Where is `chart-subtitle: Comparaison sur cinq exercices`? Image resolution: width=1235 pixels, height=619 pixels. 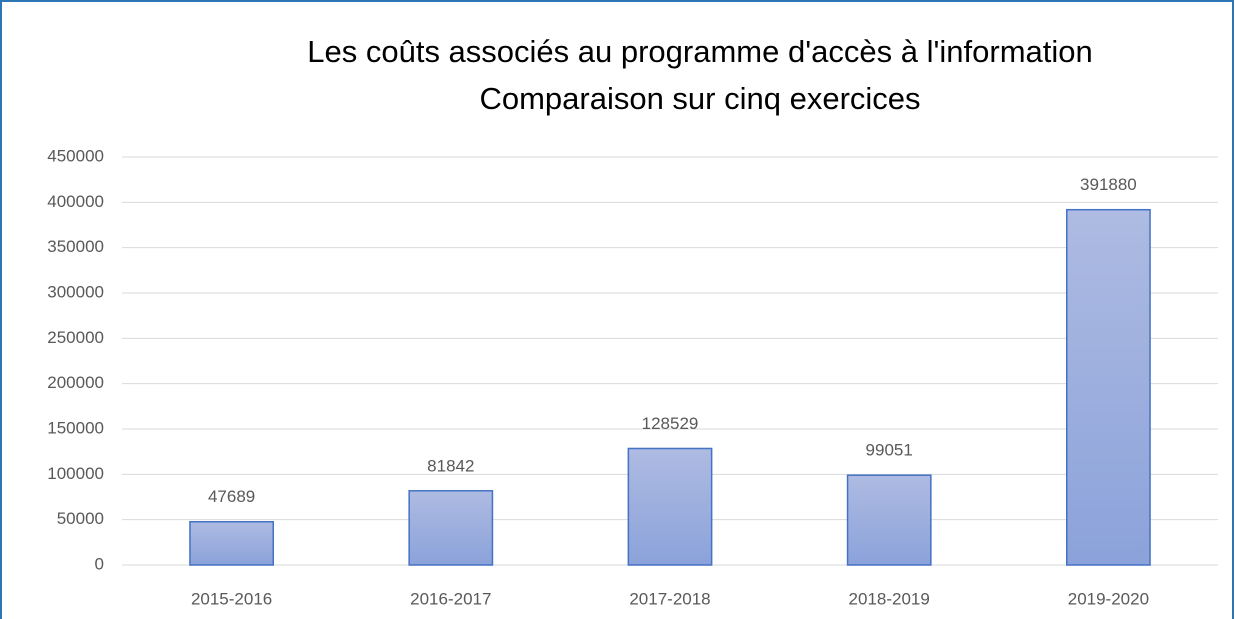
chart-subtitle: Comparaison sur cinq exercices is located at coordinates (699, 98).